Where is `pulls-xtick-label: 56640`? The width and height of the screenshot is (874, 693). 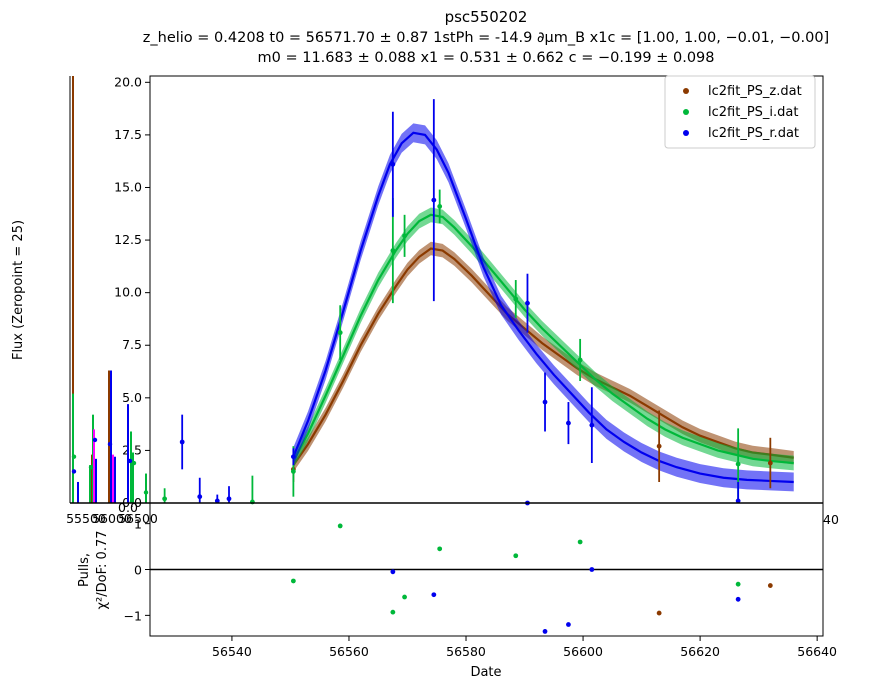
pulls-xtick-label: 56640 is located at coordinates (817, 651).